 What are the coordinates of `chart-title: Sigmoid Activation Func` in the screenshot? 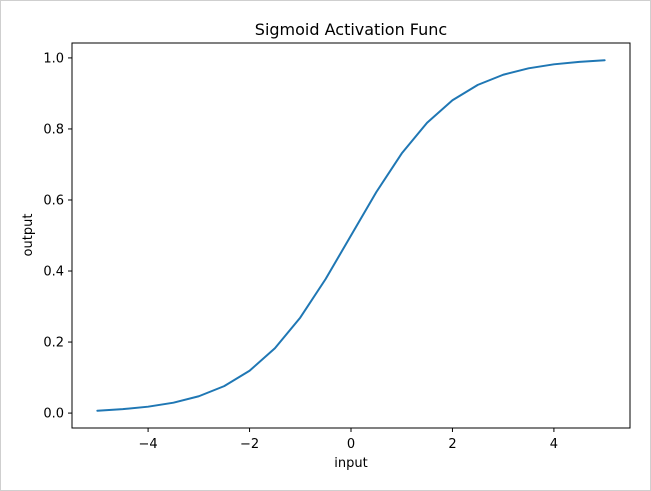 It's located at (351, 29).